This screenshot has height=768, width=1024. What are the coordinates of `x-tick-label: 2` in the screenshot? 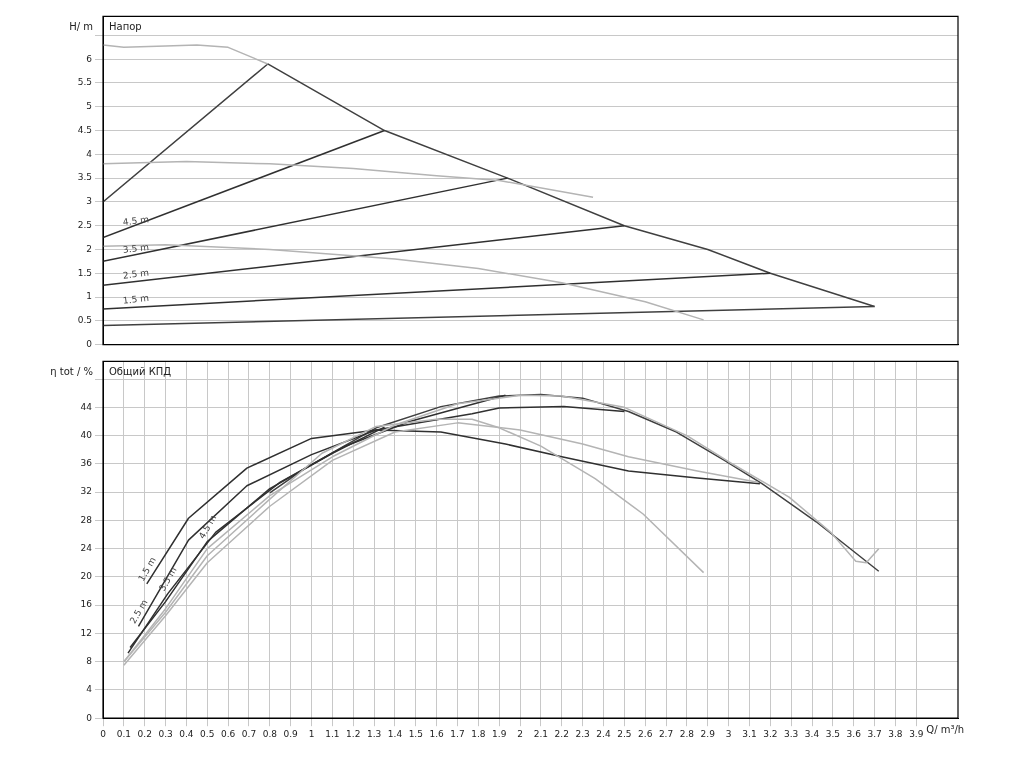 It's located at (520, 733).